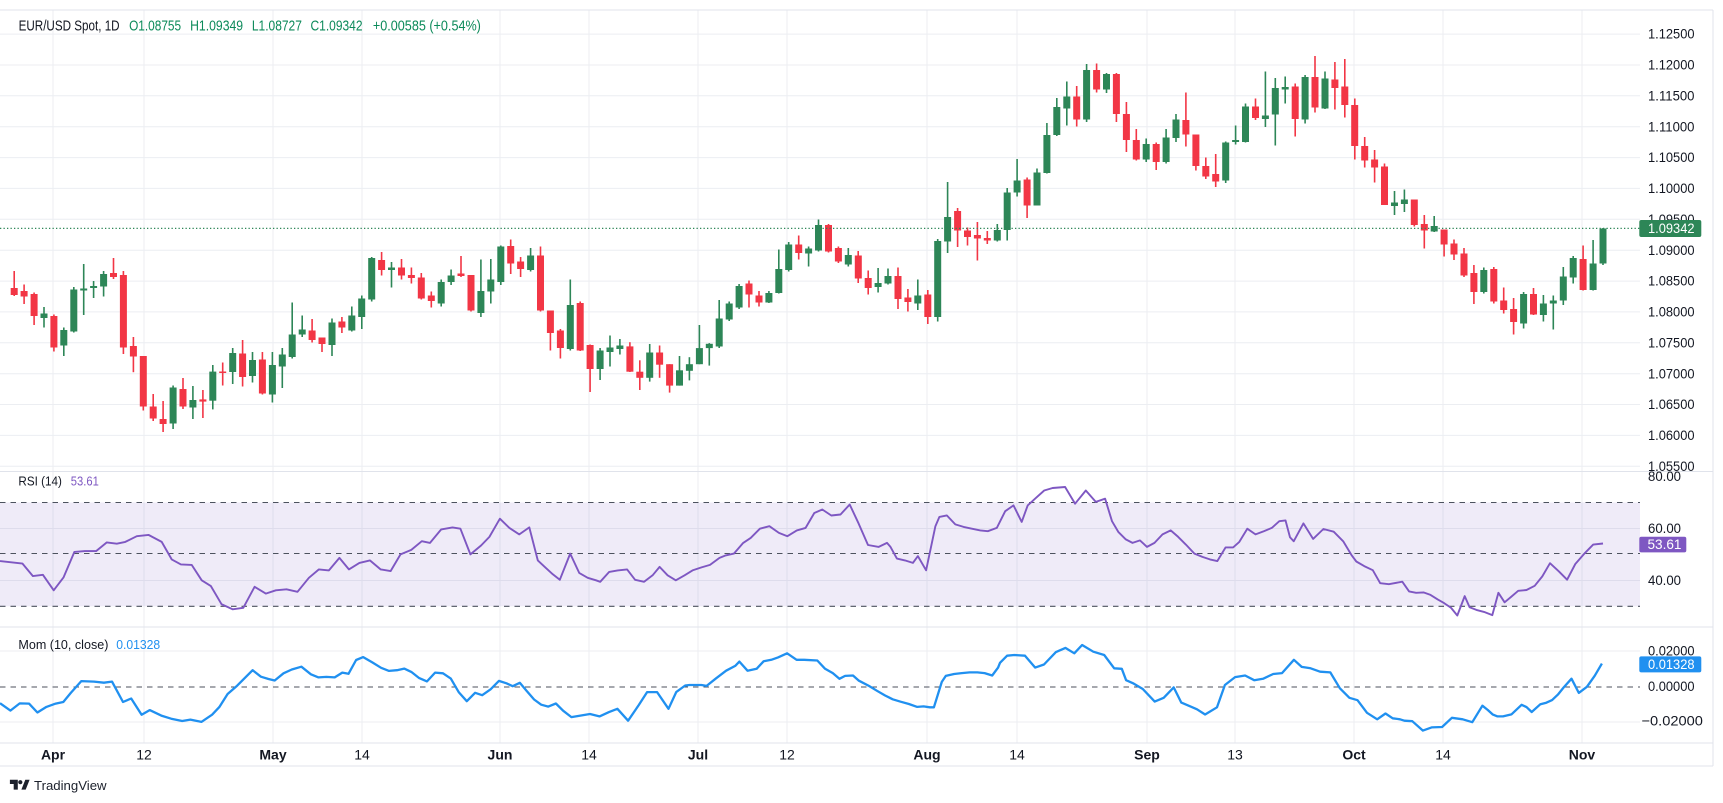 This screenshot has height=803, width=1723. Describe the element at coordinates (155, 26) in the screenshot. I see `svg-text: O1.08755` at that location.